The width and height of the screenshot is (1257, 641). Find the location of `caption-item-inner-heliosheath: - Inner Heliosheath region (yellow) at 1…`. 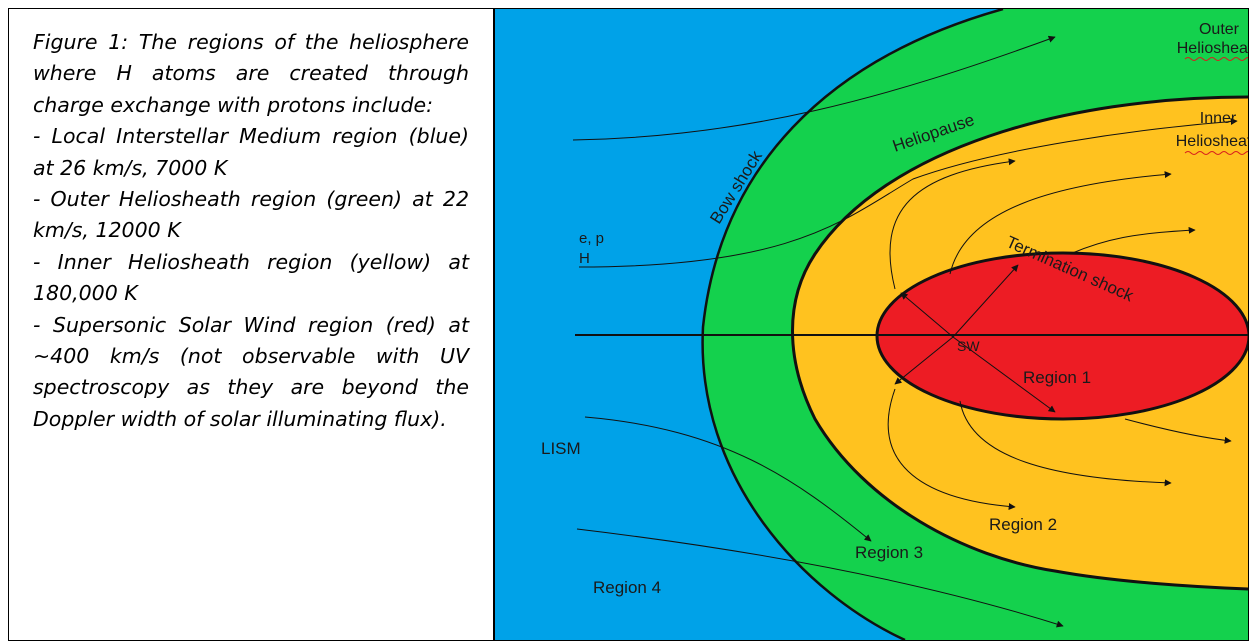

caption-item-inner-heliosheath: - Inner Heliosheath region (yellow) at 1… is located at coordinates (251, 277).